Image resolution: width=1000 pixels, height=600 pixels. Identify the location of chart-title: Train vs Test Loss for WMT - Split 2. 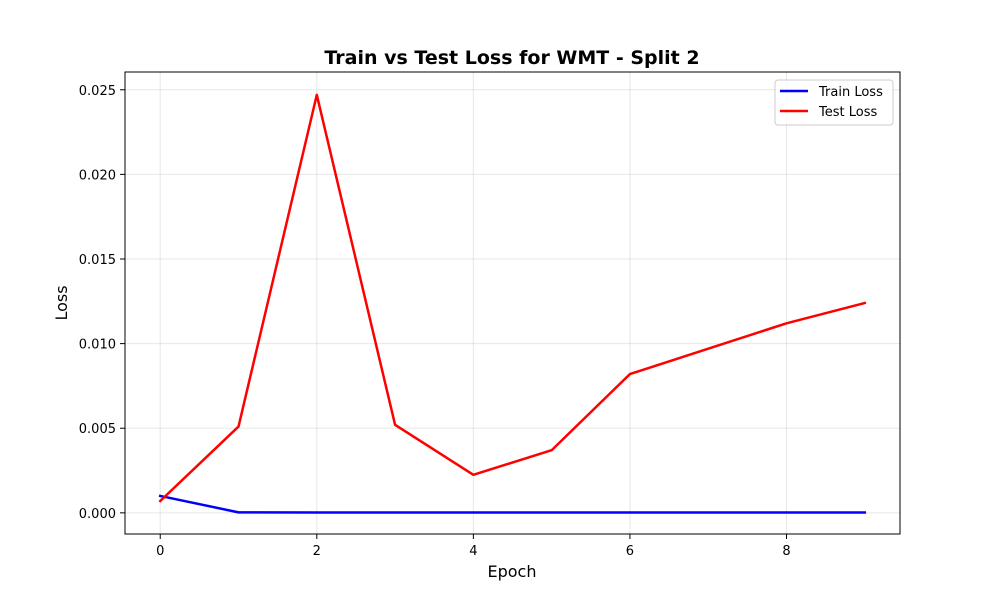
(511, 58).